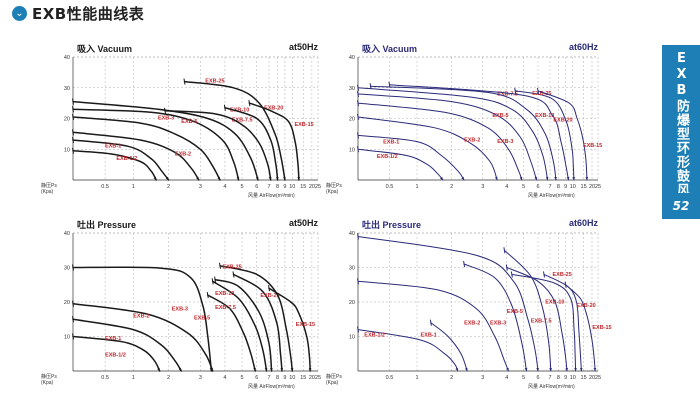  Describe the element at coordinates (352, 150) in the screenshot. I see `y-tick-label: 10` at that location.